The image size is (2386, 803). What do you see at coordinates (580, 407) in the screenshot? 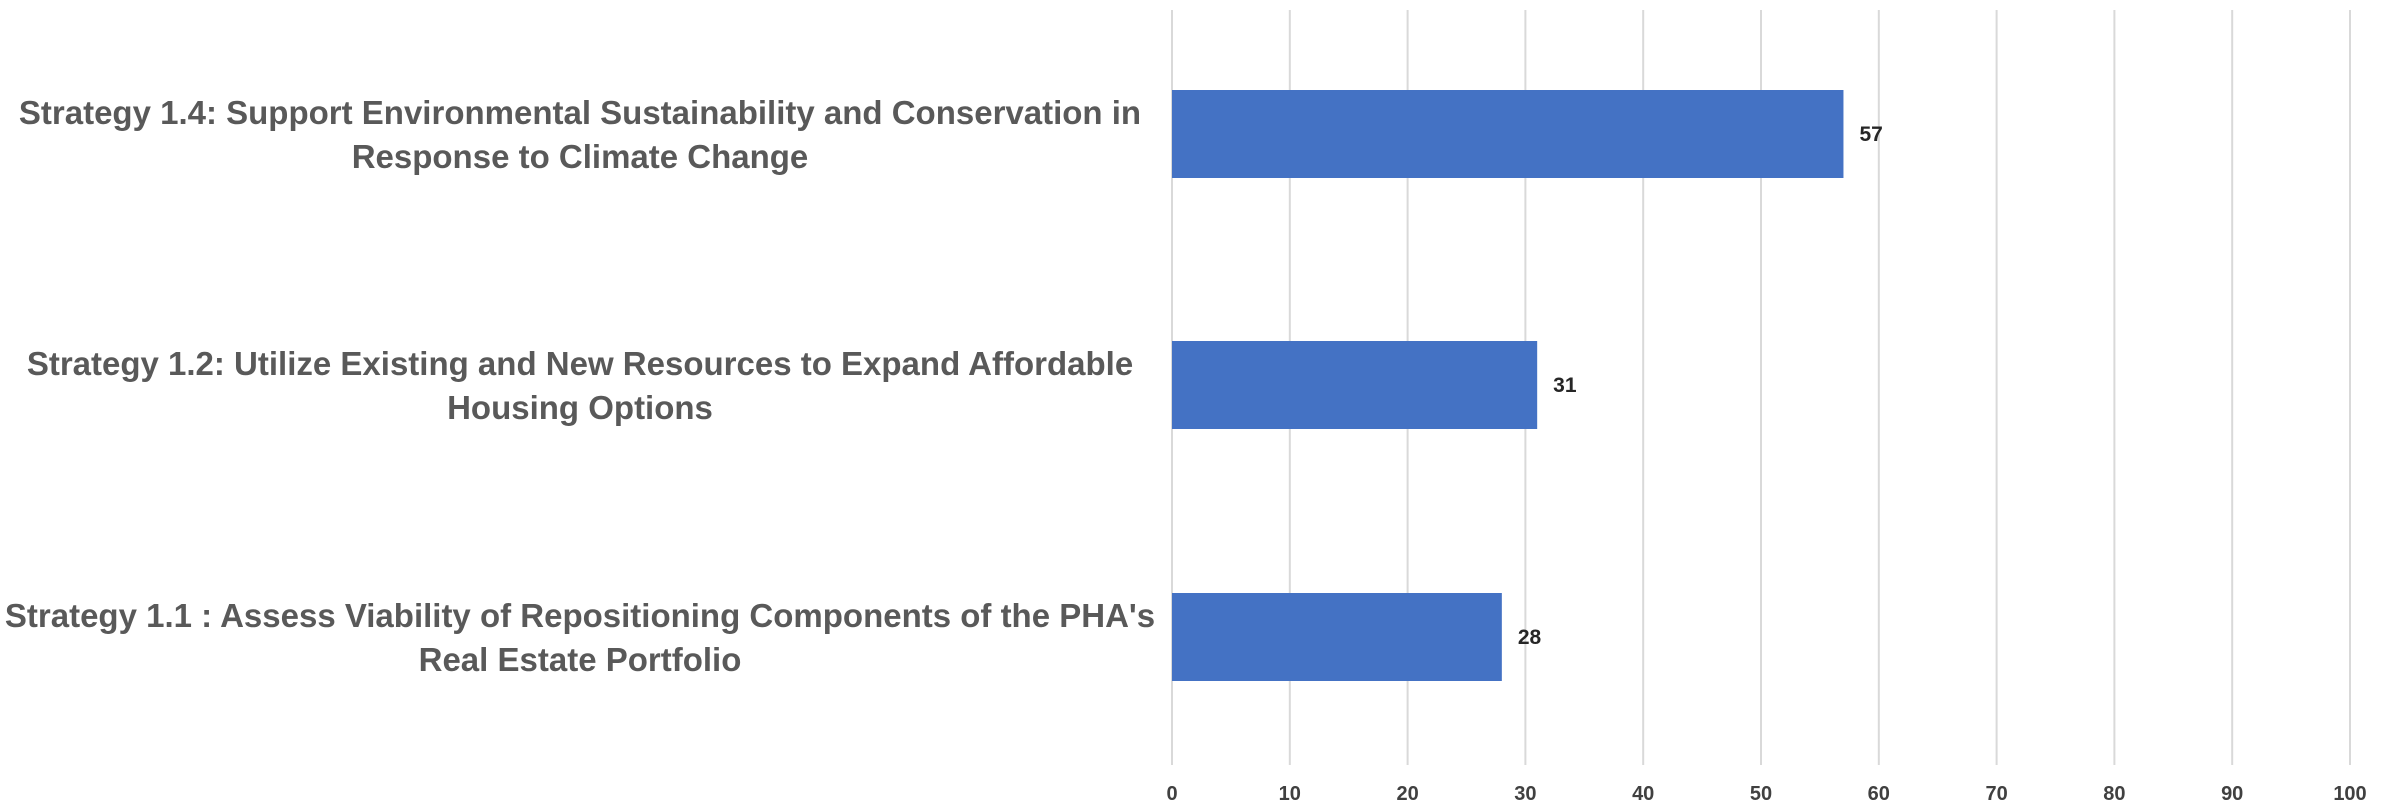
I see `category-label-2-line-2: Housing Options` at bounding box center [580, 407].